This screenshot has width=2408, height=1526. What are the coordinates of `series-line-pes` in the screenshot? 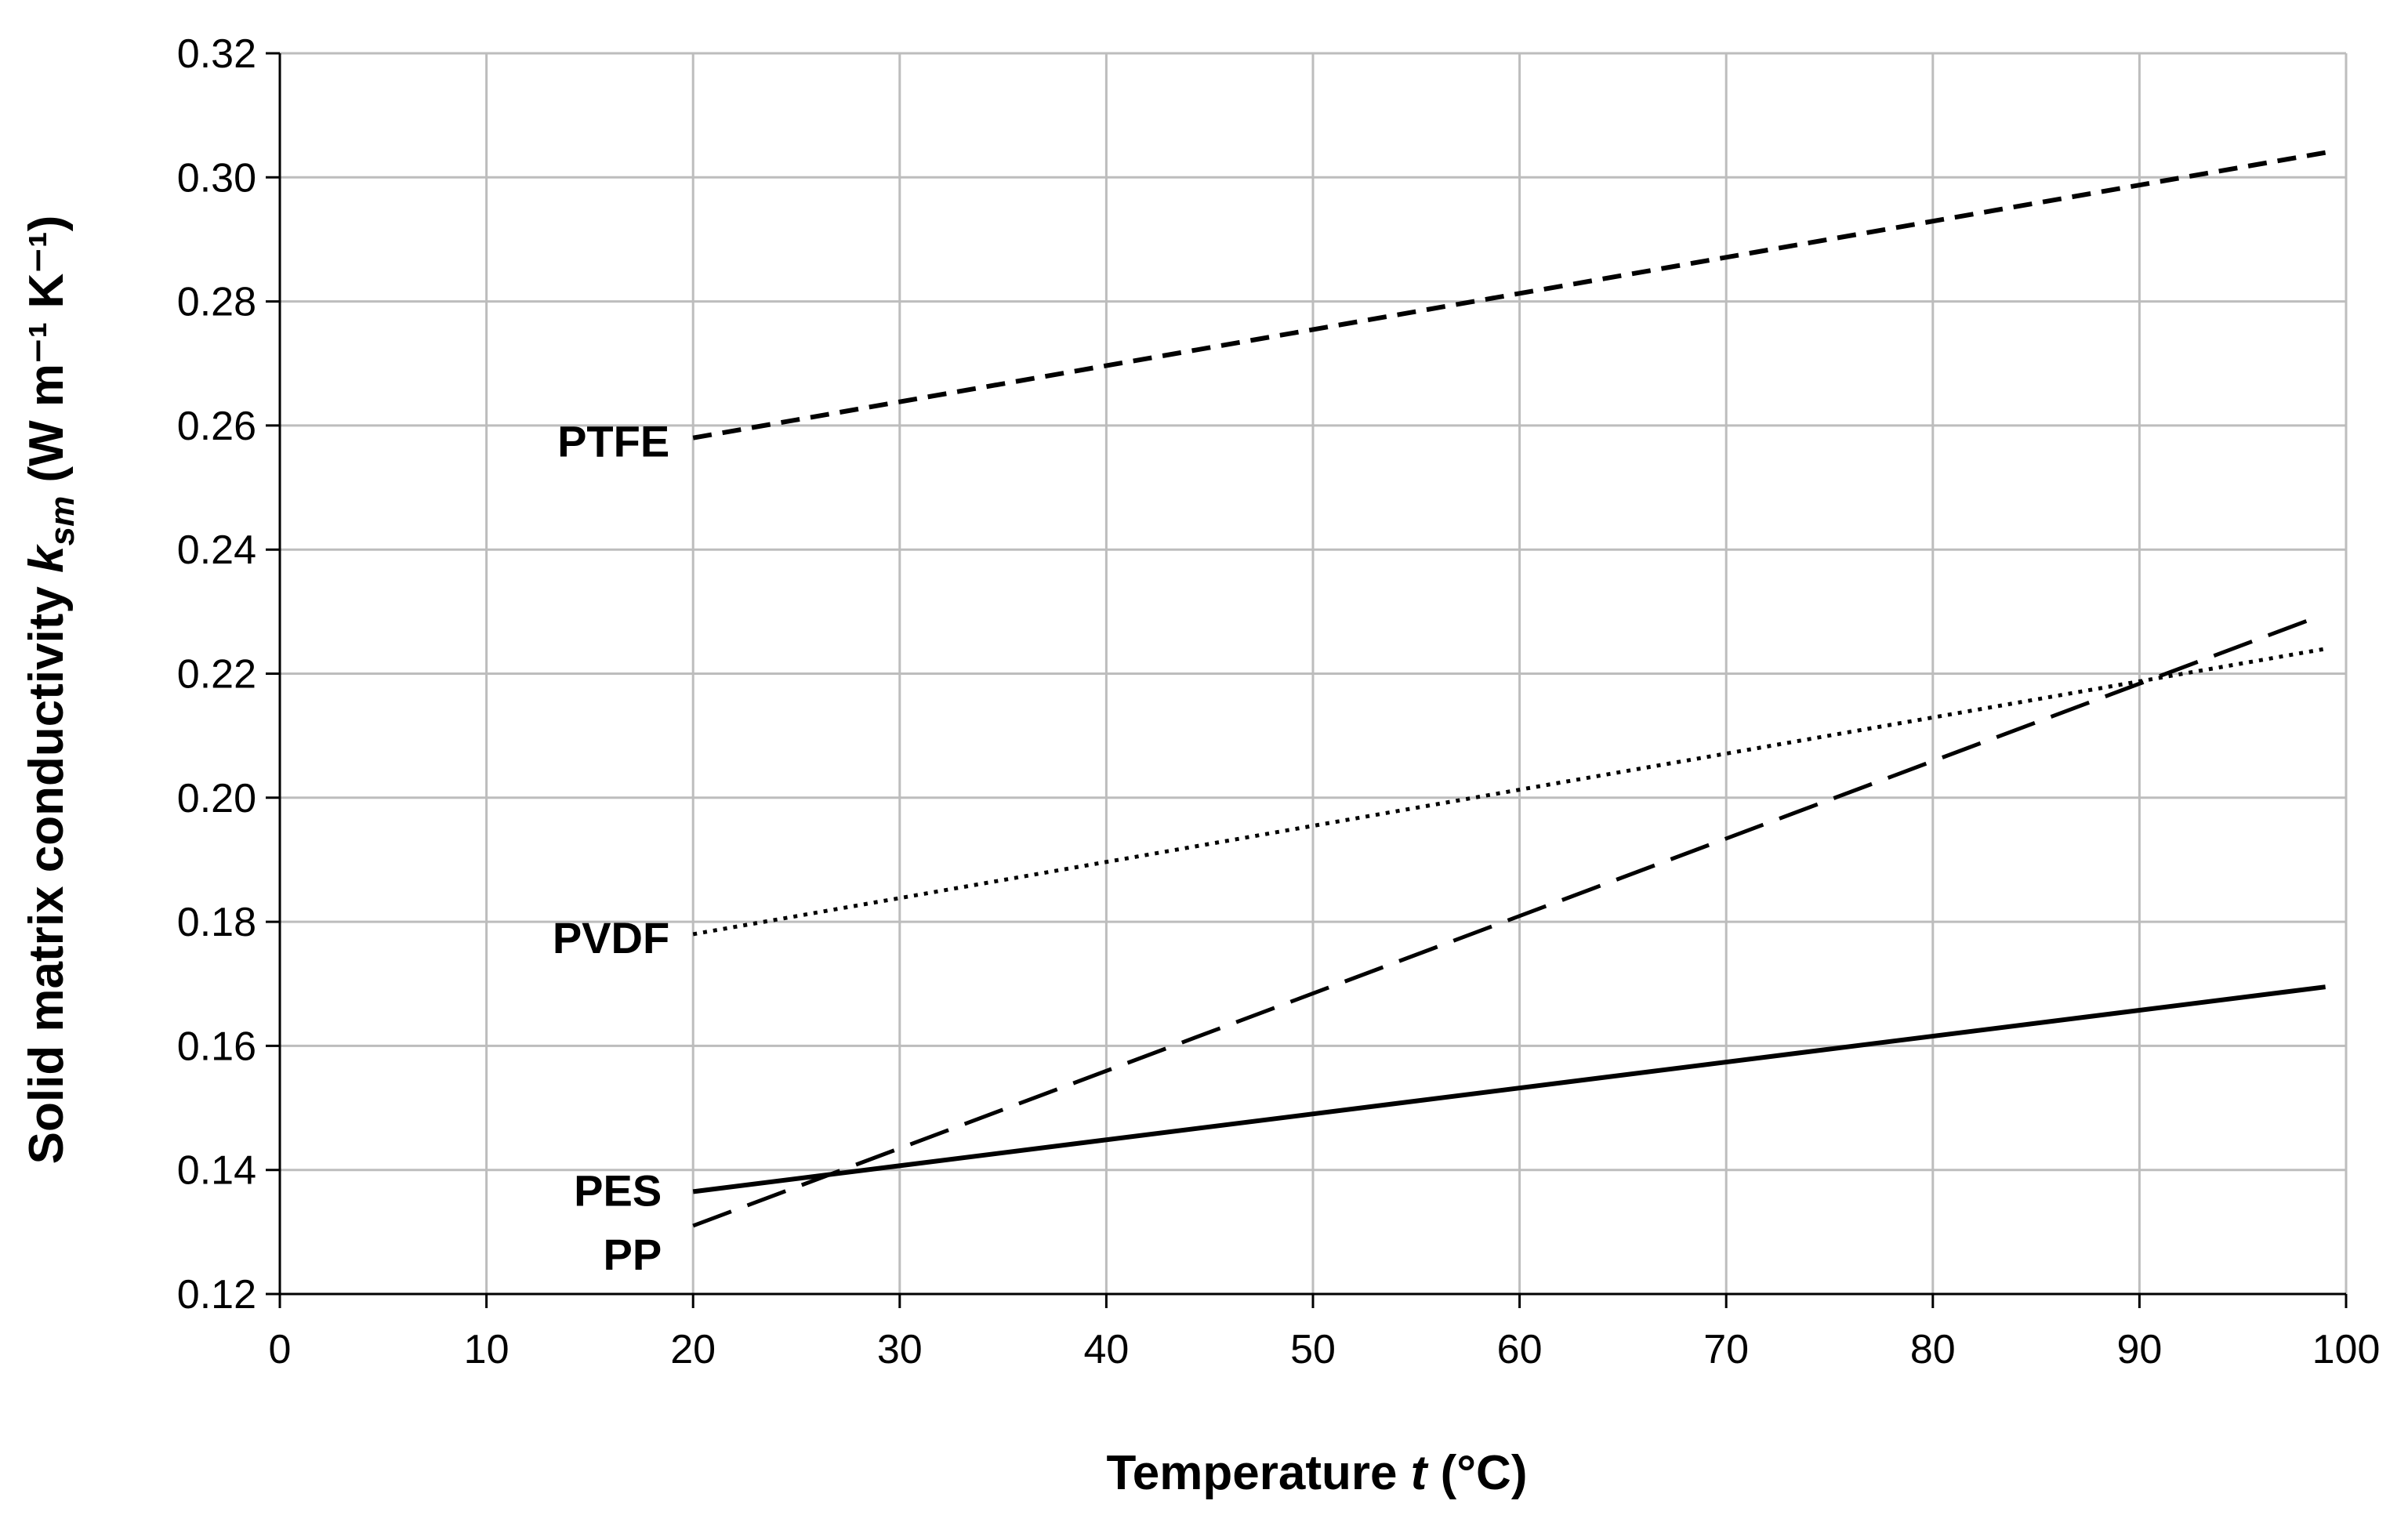 It's located at (1509, 1089).